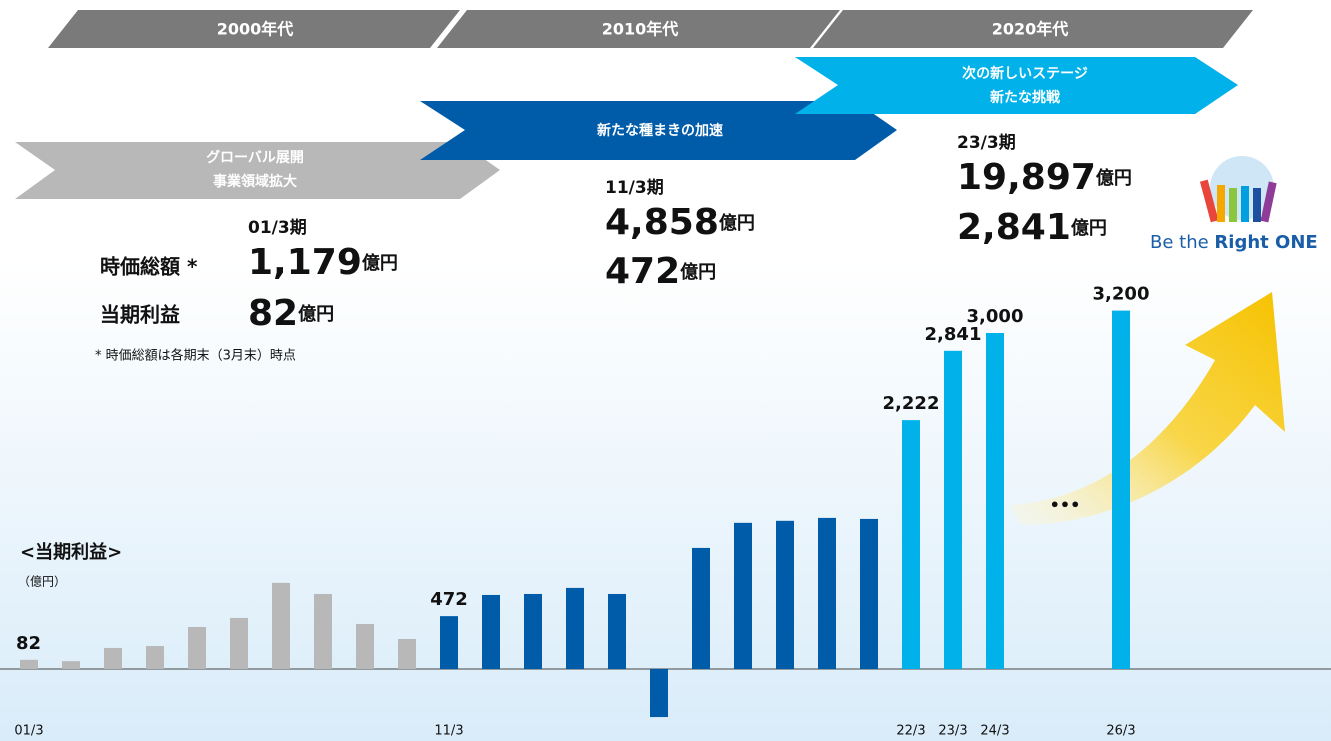 This screenshot has height=741, width=1331. Describe the element at coordinates (1265, 242) in the screenshot. I see `logo-emphasis: Right ONE` at that location.